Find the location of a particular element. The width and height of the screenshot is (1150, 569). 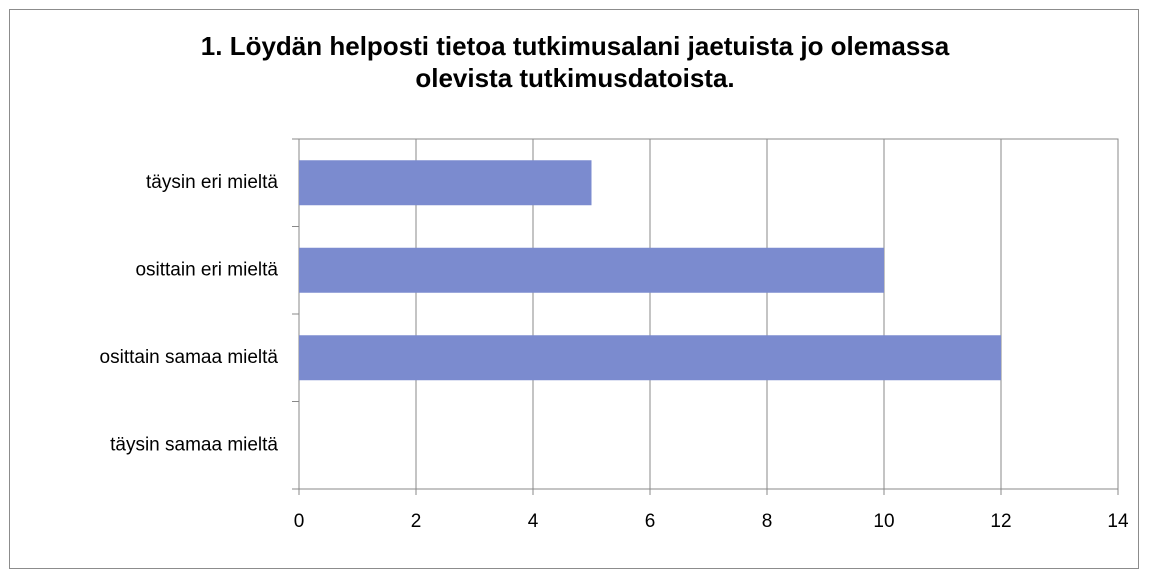

x-tick-label: 10 is located at coordinates (883, 521).